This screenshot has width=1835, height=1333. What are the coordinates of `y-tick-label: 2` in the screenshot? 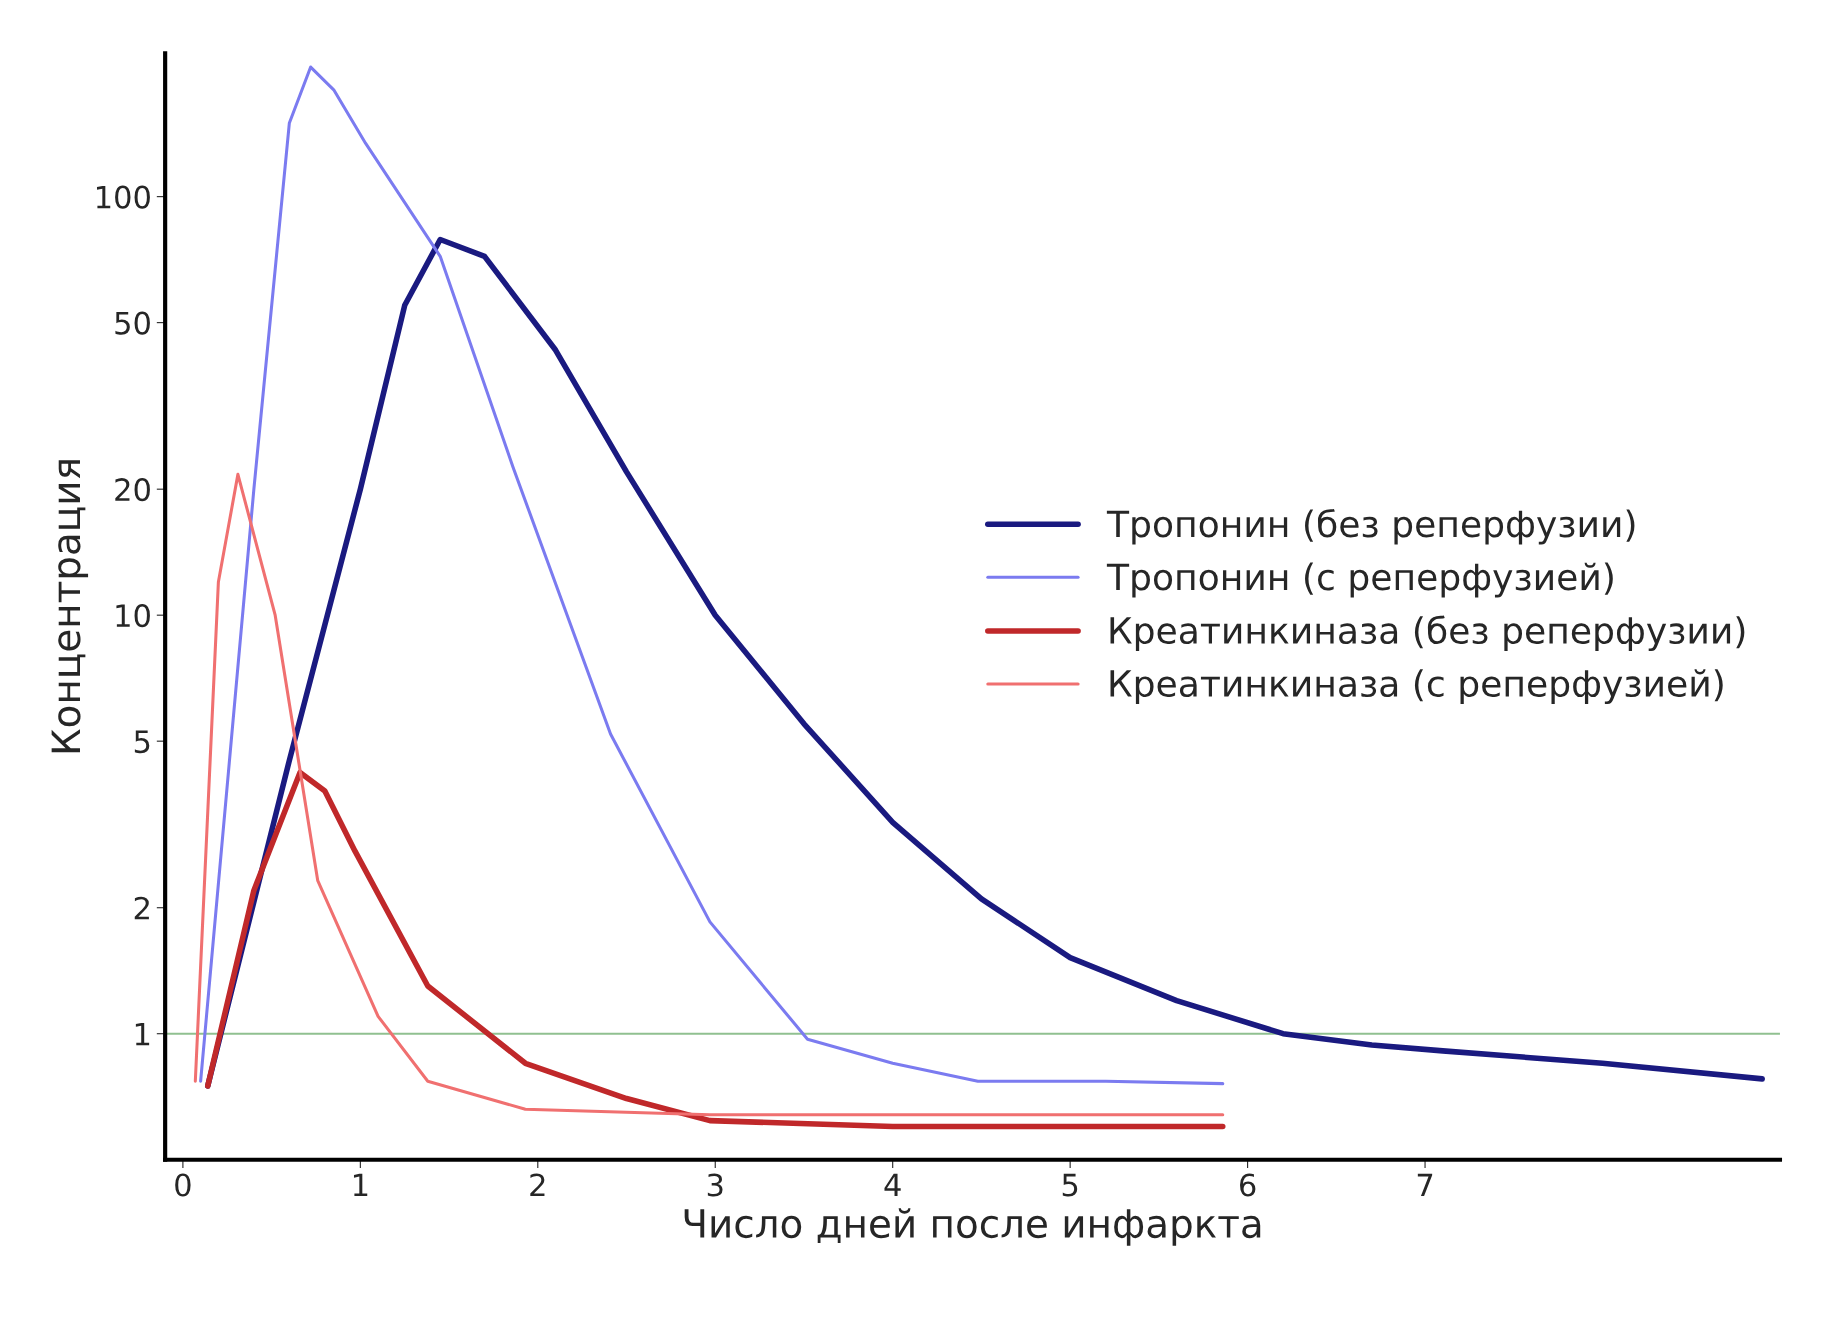 It's located at (141, 908).